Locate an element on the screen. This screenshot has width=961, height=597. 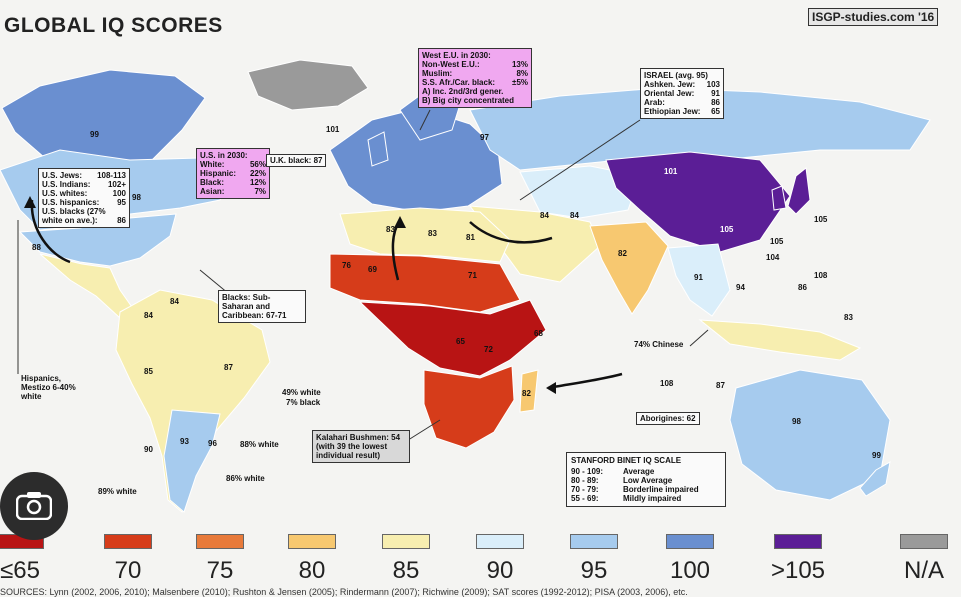
score-label: 65 is located at coordinates (460, 341).